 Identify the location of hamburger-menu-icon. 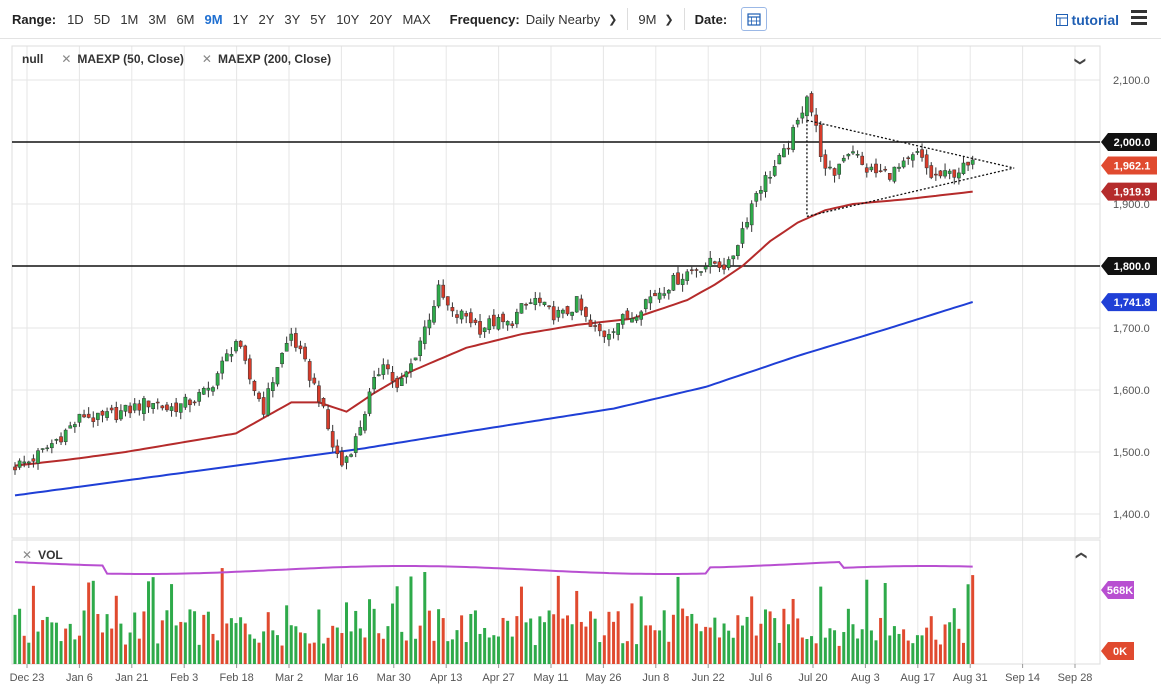
(1139, 19).